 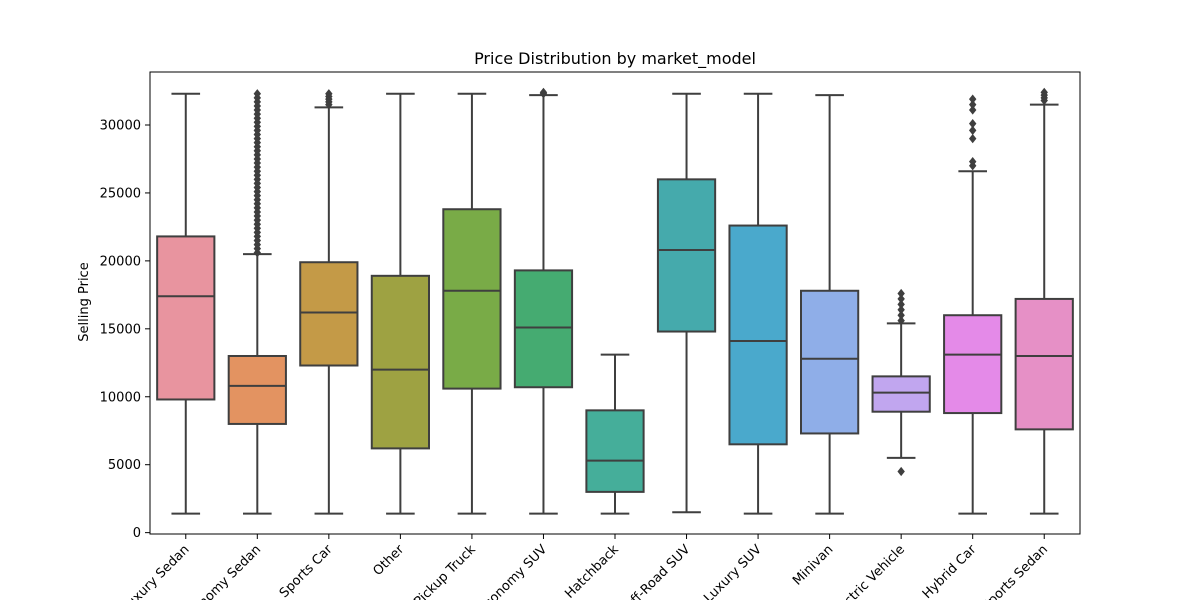 I want to click on x-tick-label: Sports Car, so click(x=306, y=571).